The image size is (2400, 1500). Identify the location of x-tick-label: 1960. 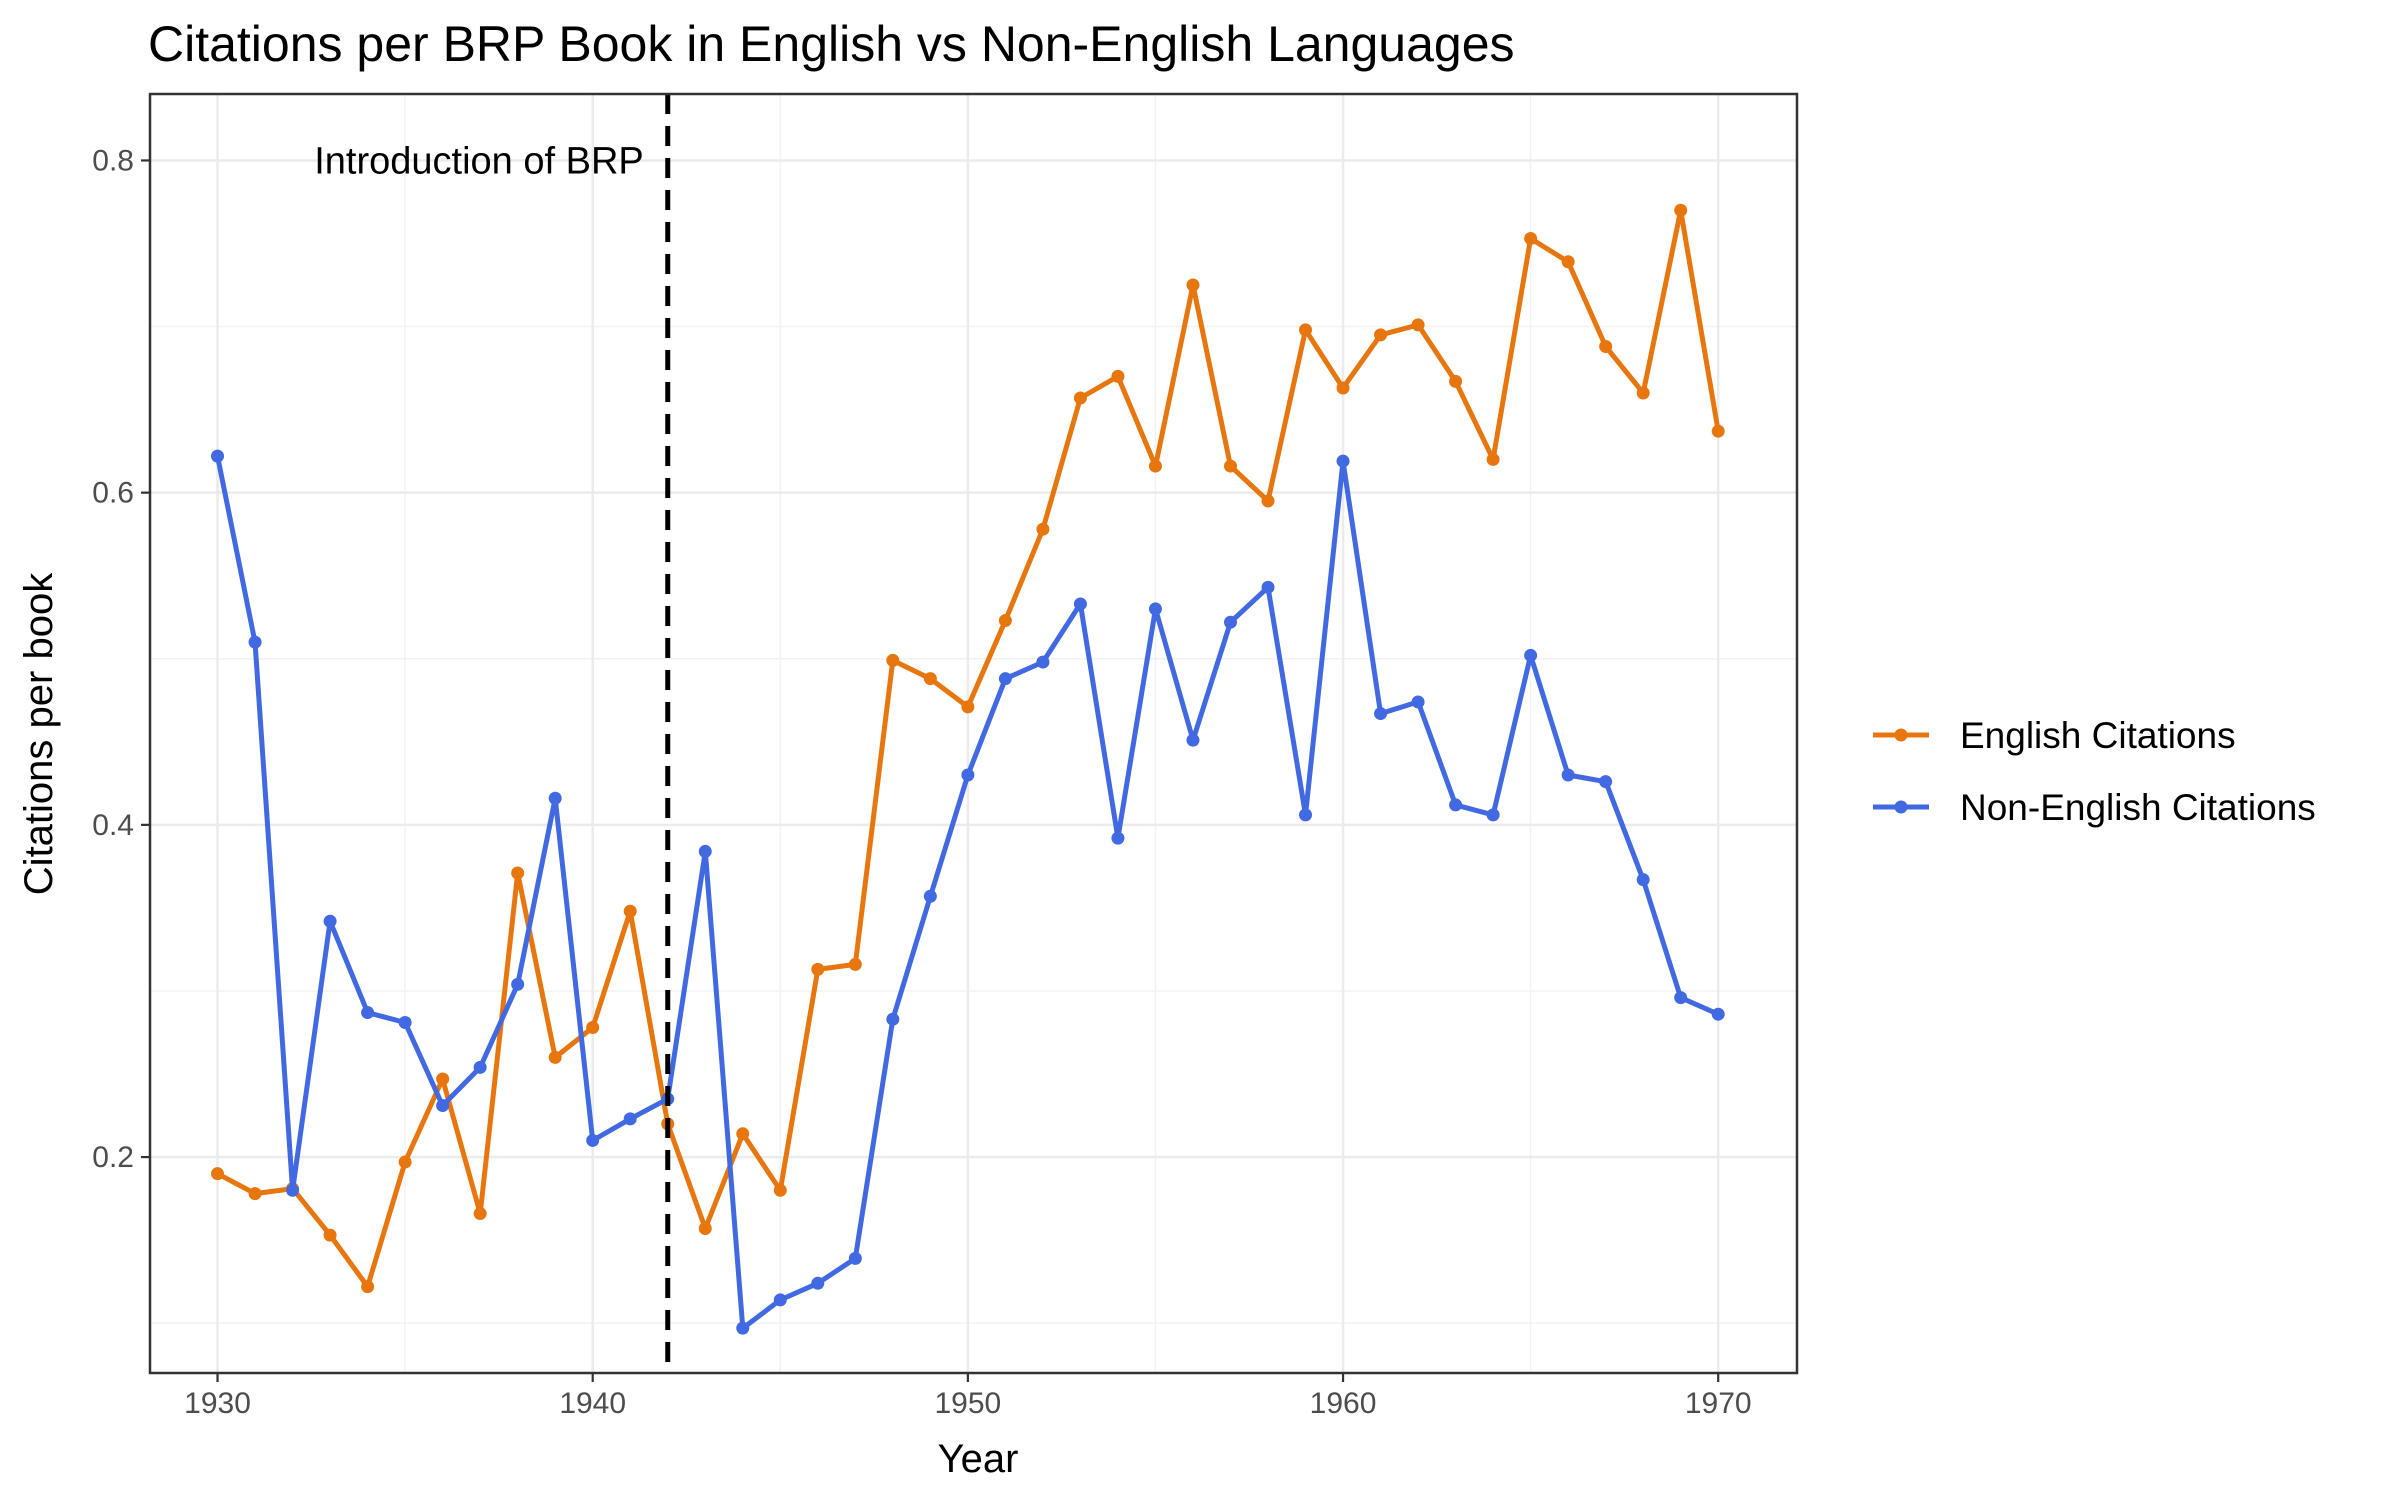
(1343, 1403).